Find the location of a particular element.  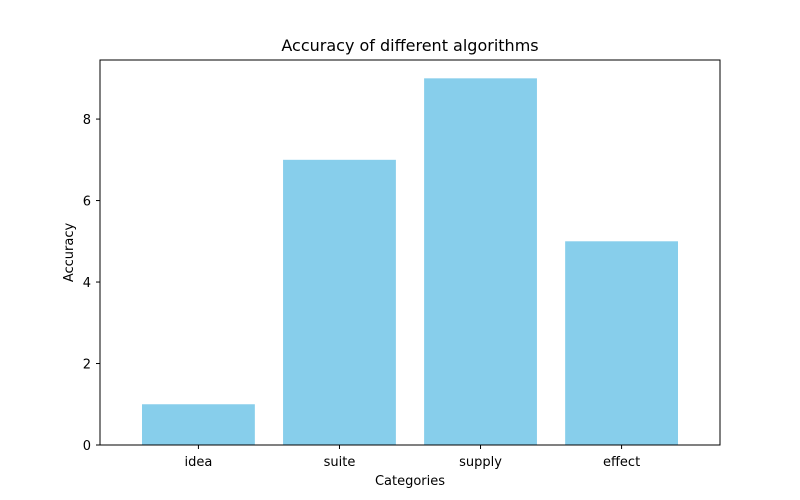

y-tick-label-8: 8 is located at coordinates (87, 120).